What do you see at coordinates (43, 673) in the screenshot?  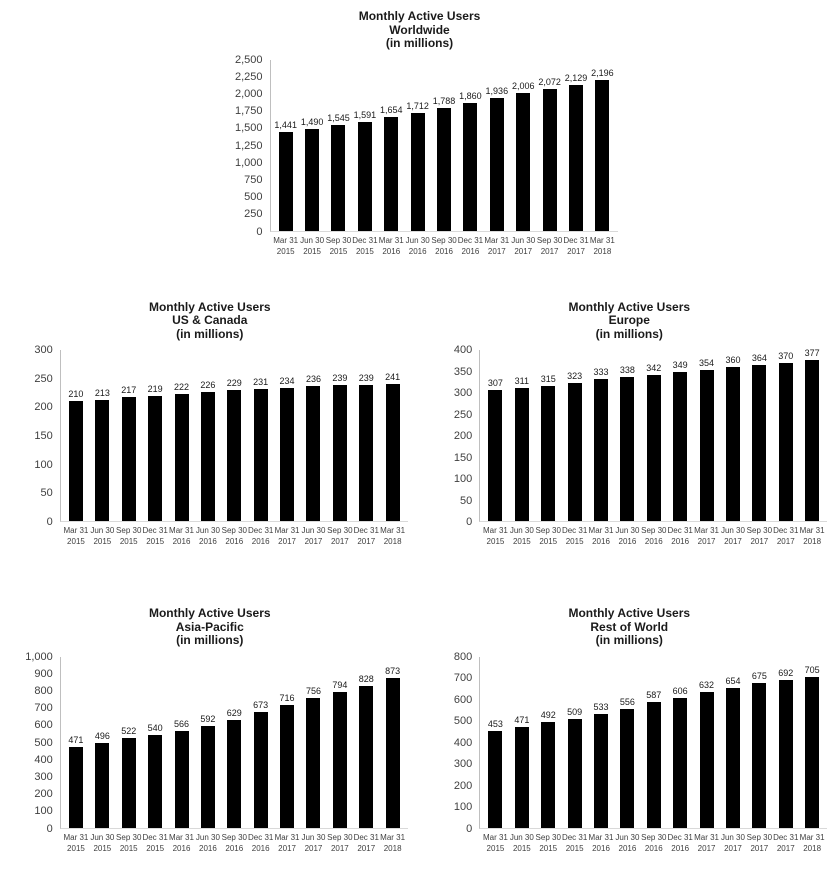 I see `y-tick-label: 900` at bounding box center [43, 673].